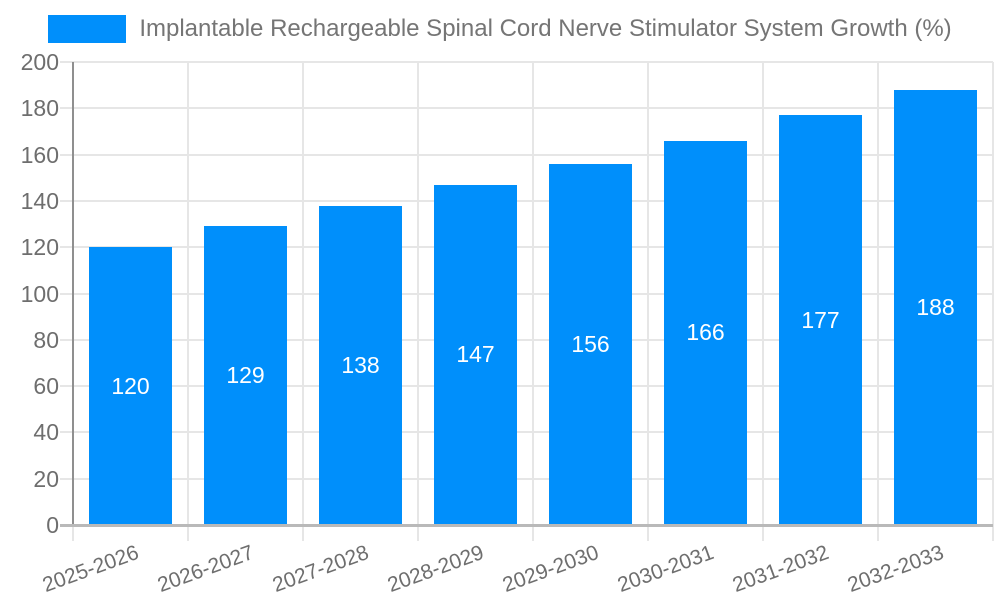  I want to click on bar-2029-2030: 156, so click(590, 344).